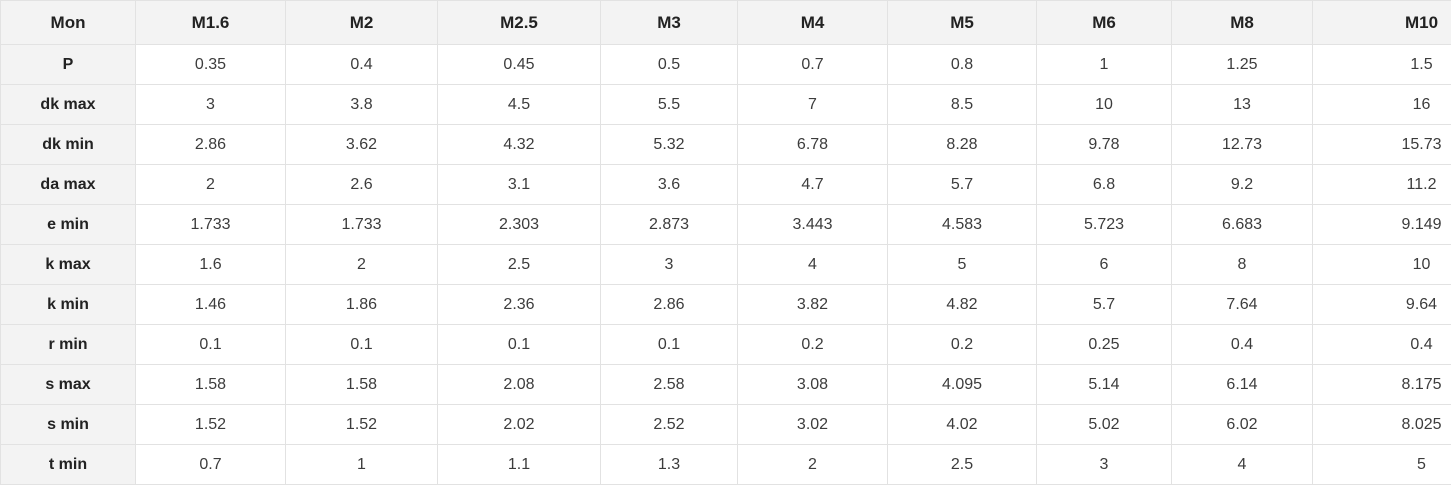 Image resolution: width=1451 pixels, height=499 pixels. I want to click on table-cell: 7, so click(812, 104).